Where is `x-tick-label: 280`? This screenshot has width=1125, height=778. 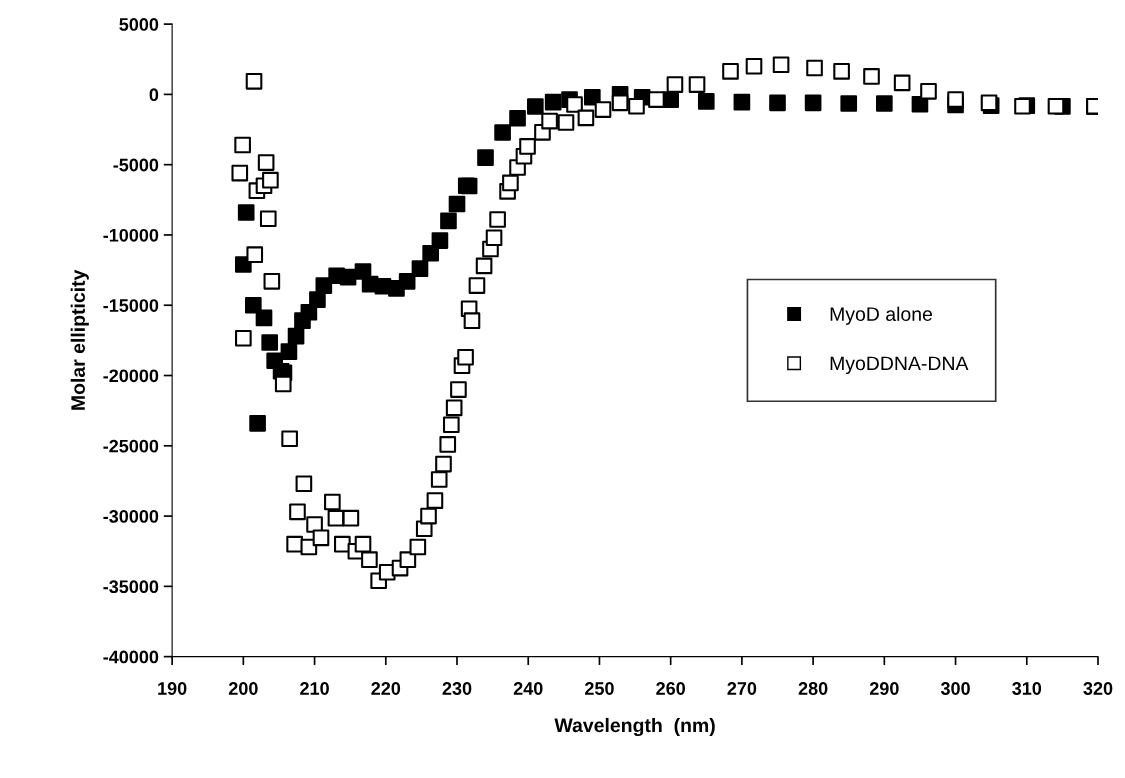
x-tick-label: 280 is located at coordinates (813, 688).